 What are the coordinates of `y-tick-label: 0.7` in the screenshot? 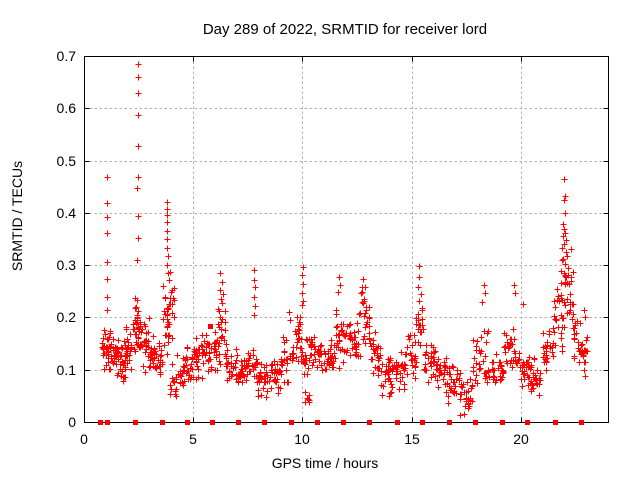 It's located at (67, 56).